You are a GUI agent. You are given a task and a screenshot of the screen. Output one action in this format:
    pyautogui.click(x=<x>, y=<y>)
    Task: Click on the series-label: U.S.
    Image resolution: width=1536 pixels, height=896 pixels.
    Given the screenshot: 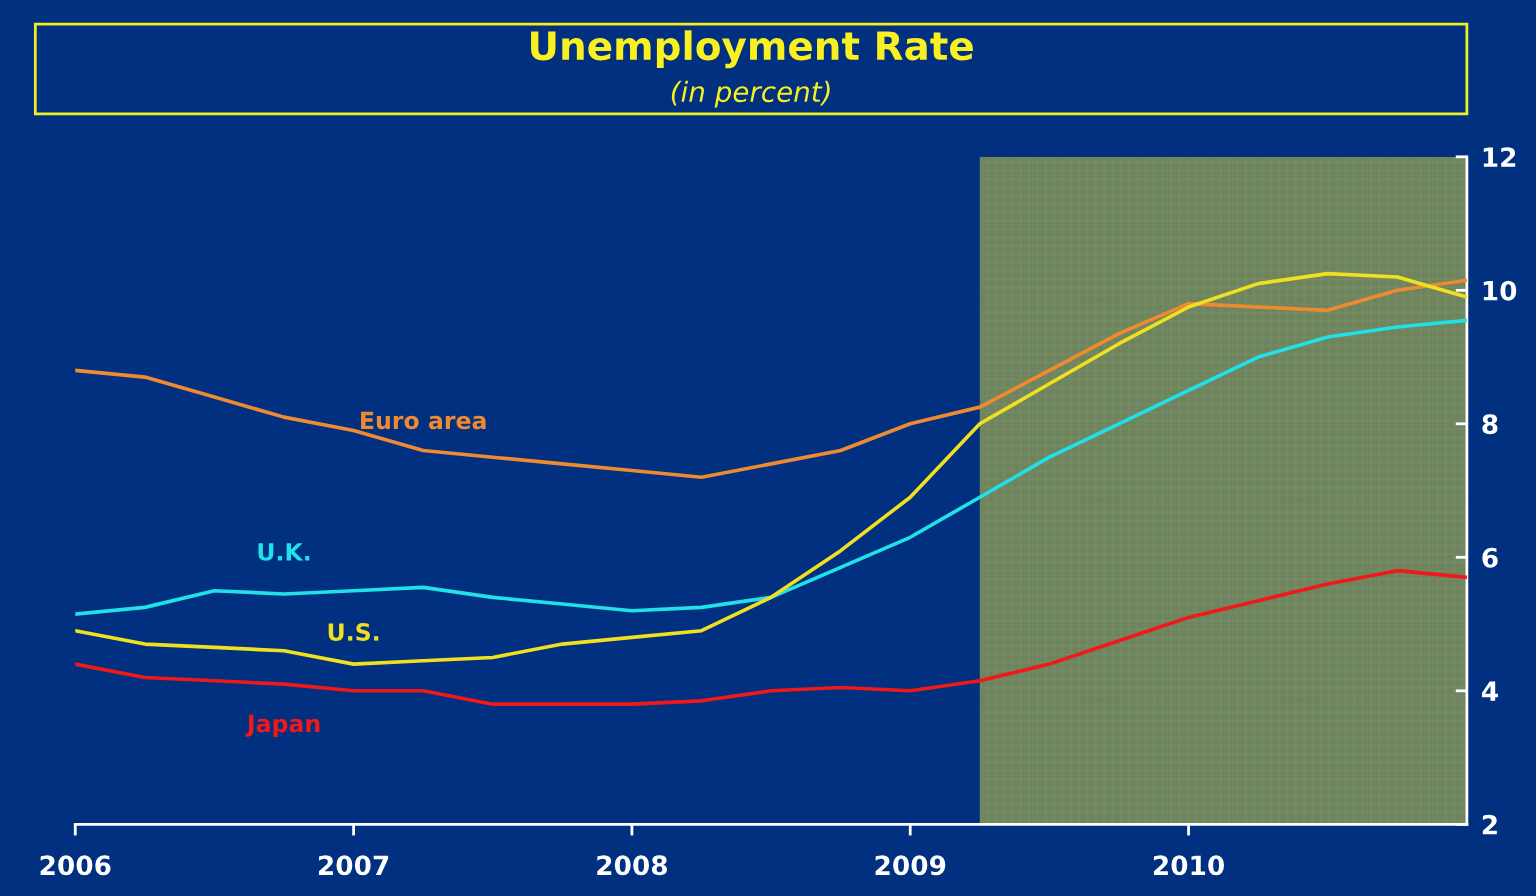 What is the action you would take?
    pyautogui.click(x=353, y=632)
    